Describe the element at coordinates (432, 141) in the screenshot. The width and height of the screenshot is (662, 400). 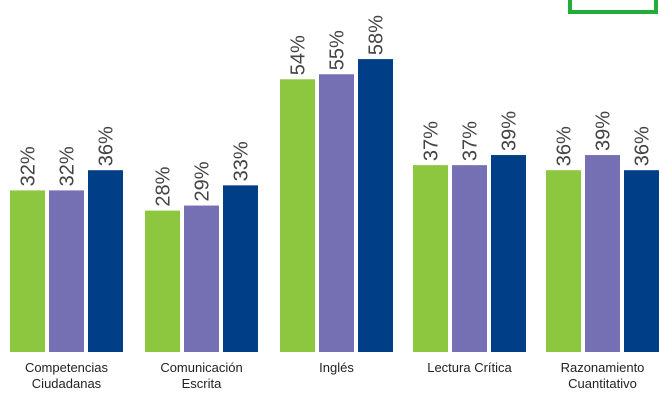
I see `value-label-3-0: 37%` at that location.